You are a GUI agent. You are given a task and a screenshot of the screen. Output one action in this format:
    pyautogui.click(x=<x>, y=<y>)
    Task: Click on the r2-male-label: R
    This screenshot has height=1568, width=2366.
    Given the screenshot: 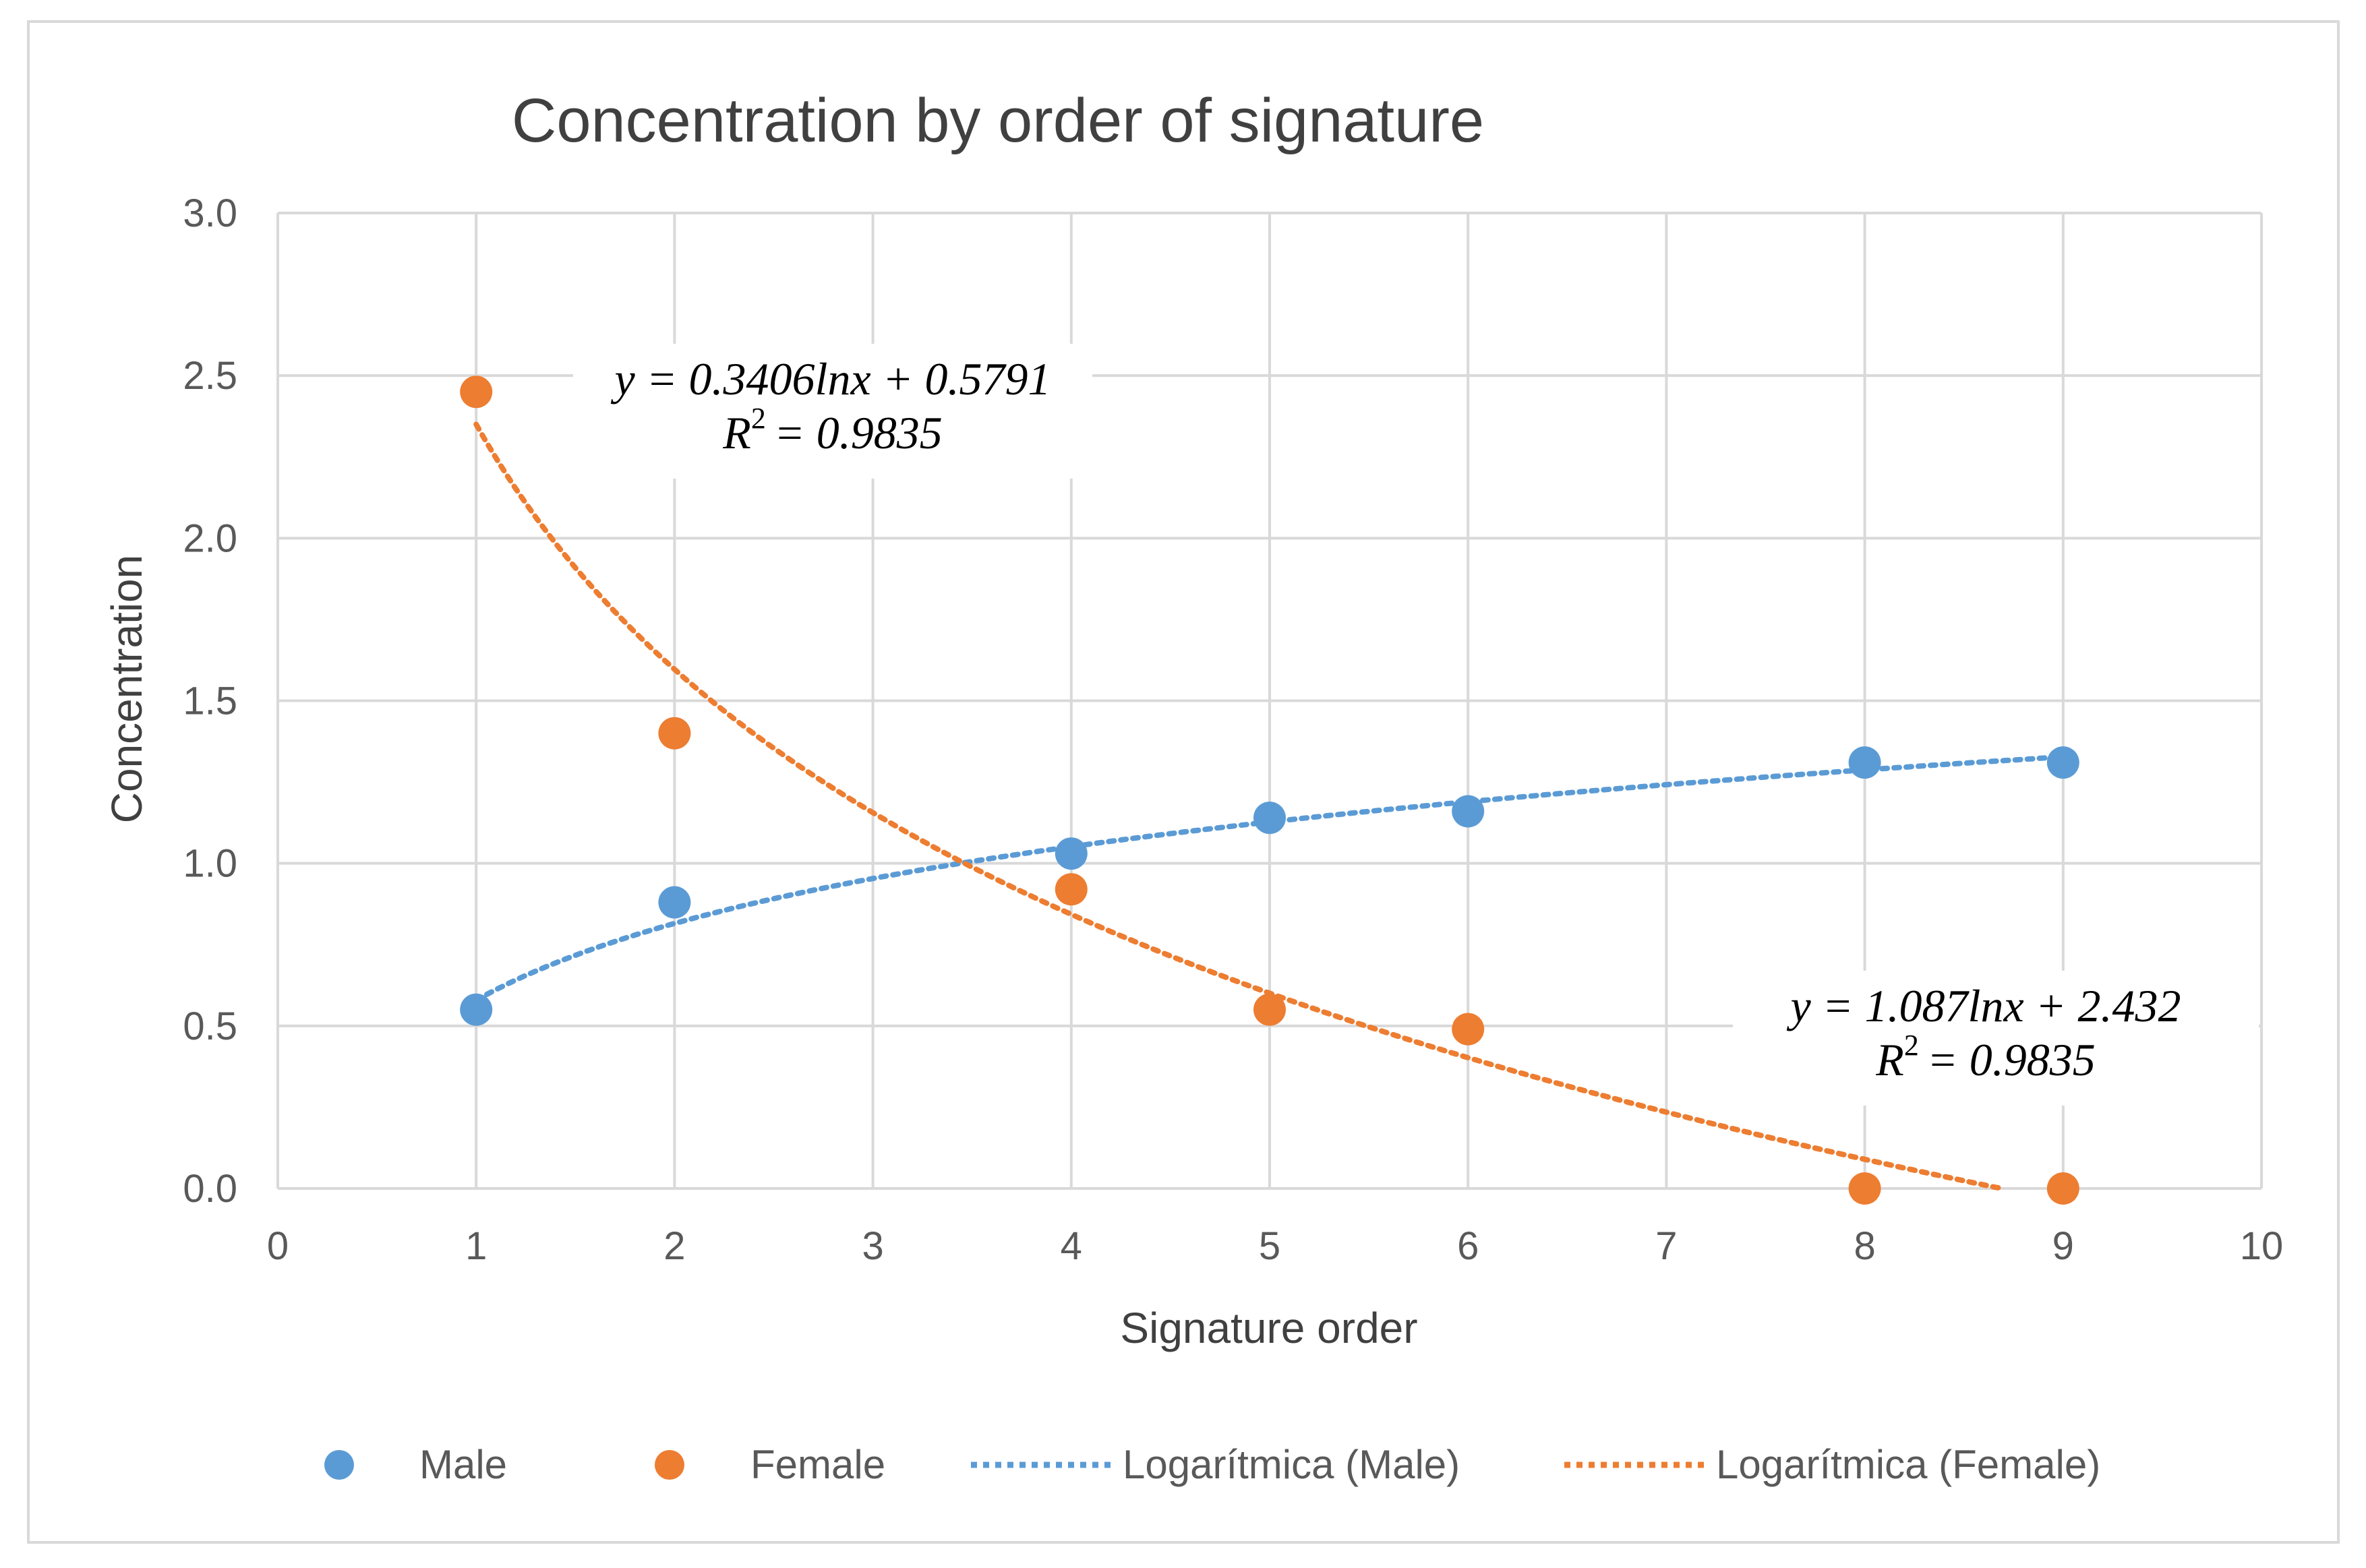 What is the action you would take?
    pyautogui.click(x=736, y=432)
    